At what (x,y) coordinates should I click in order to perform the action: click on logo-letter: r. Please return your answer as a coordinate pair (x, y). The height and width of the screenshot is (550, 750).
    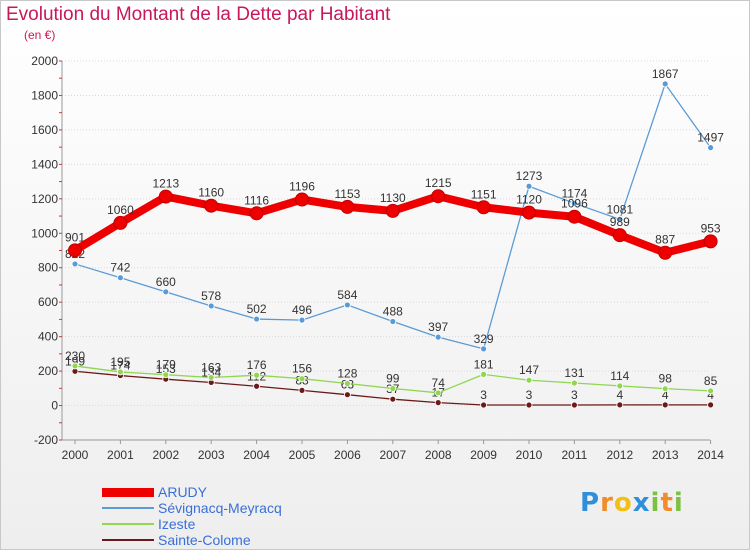
    Looking at the image, I should click on (607, 503).